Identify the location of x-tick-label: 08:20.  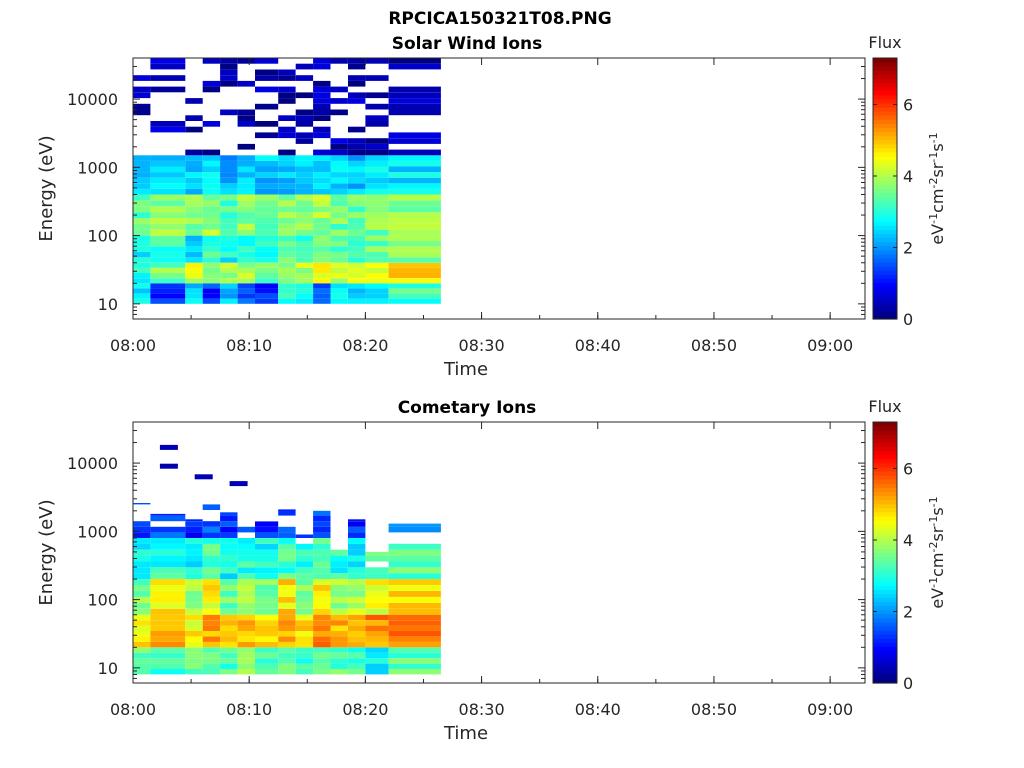
(365, 709).